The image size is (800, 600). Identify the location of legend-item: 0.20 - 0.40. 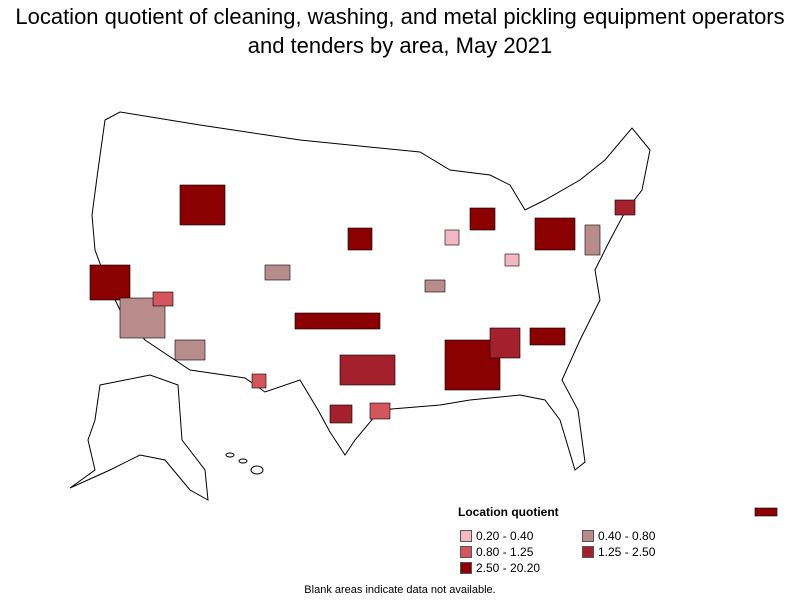
(496, 536).